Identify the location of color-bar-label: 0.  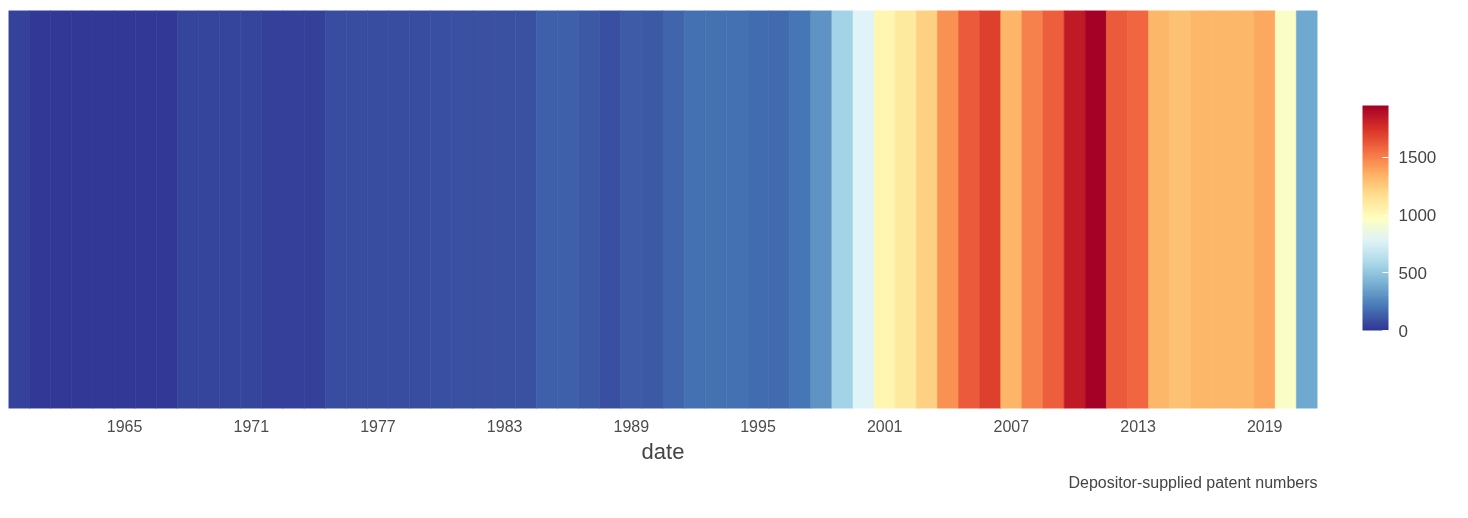
(1403, 331).